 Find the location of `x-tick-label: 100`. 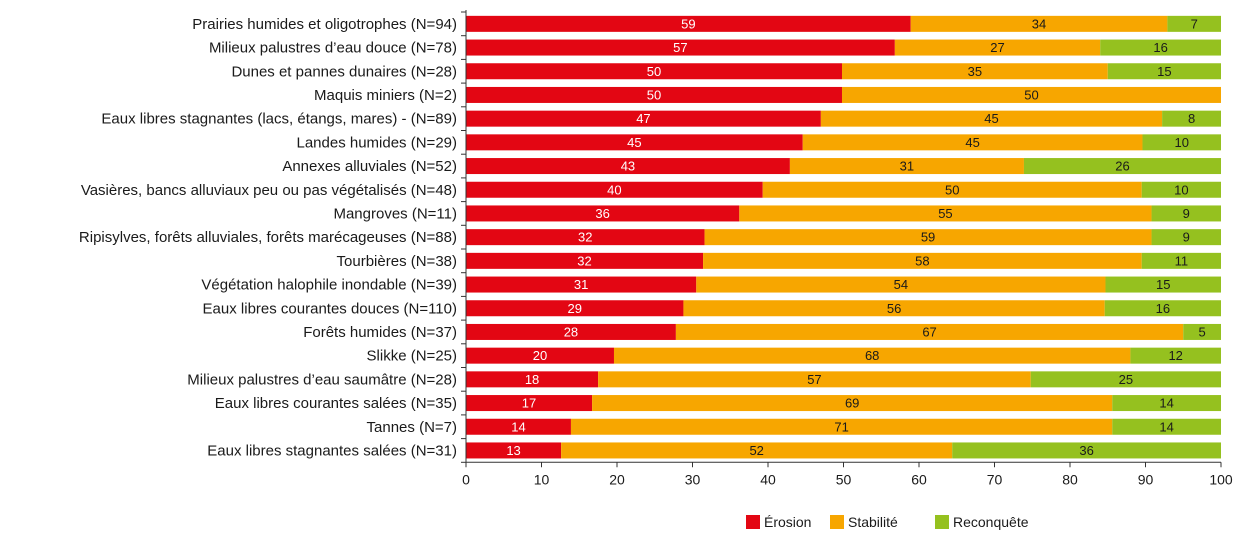

x-tick-label: 100 is located at coordinates (1221, 479).